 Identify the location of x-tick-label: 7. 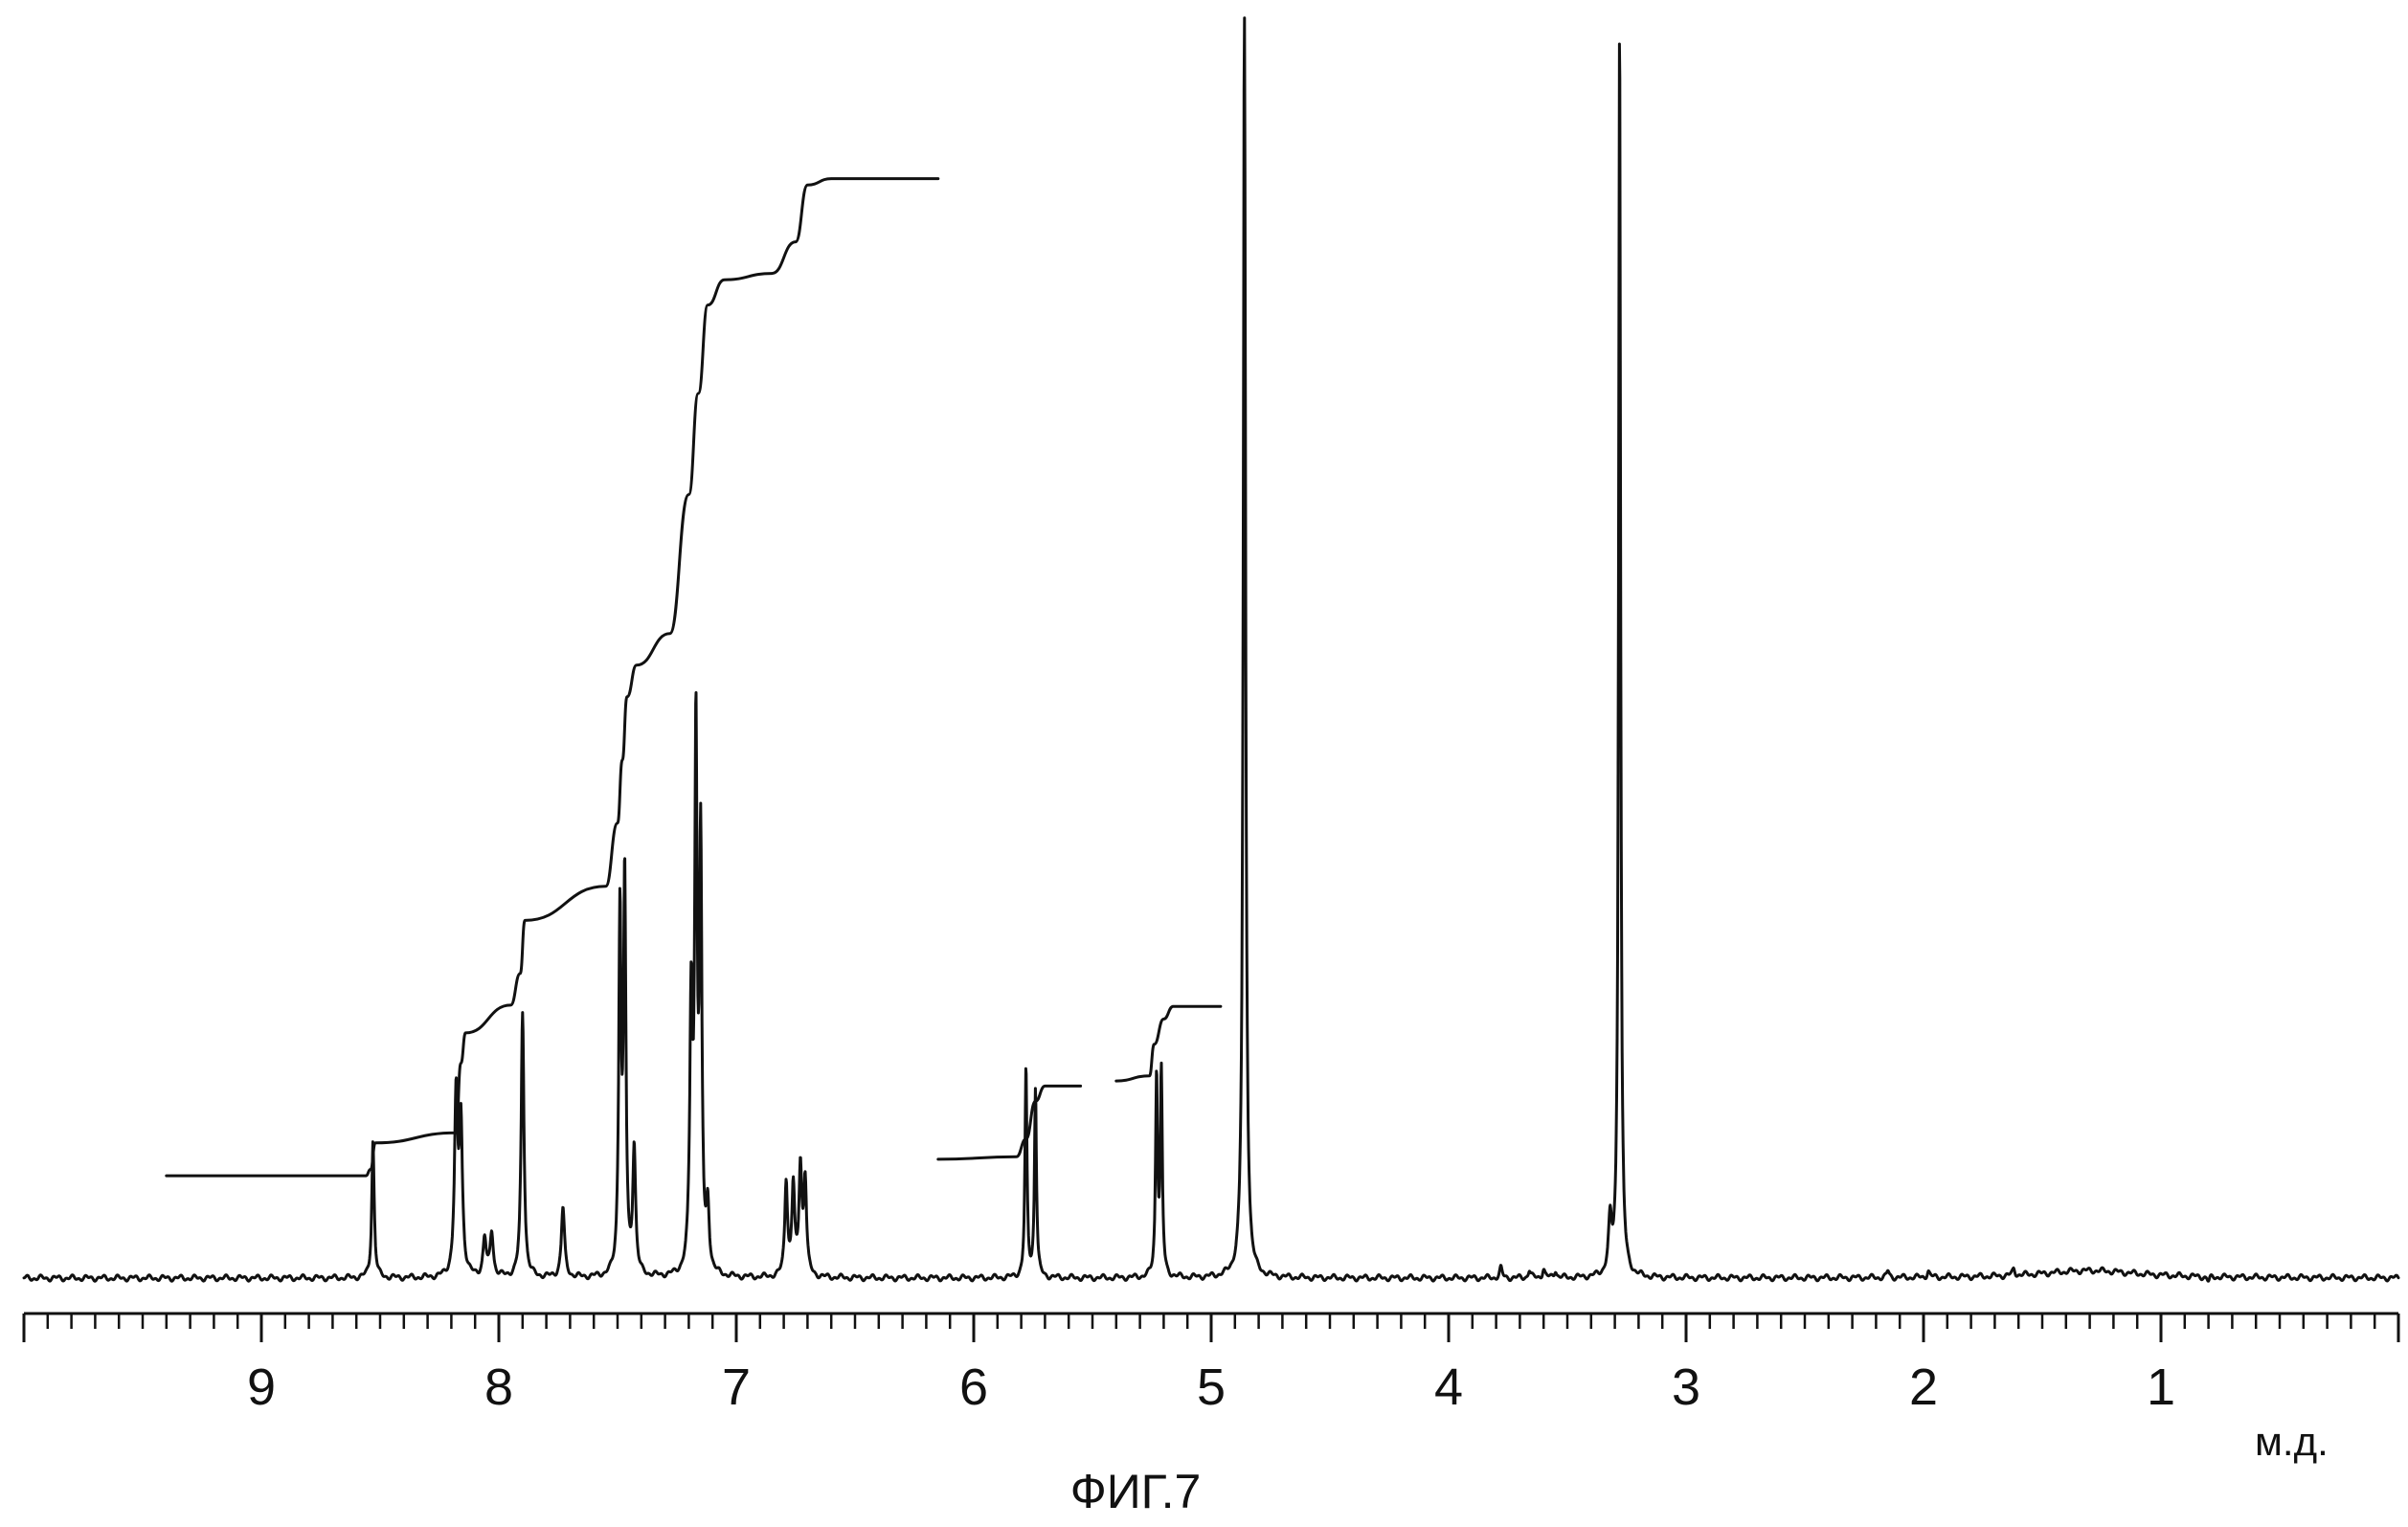
(736, 1387).